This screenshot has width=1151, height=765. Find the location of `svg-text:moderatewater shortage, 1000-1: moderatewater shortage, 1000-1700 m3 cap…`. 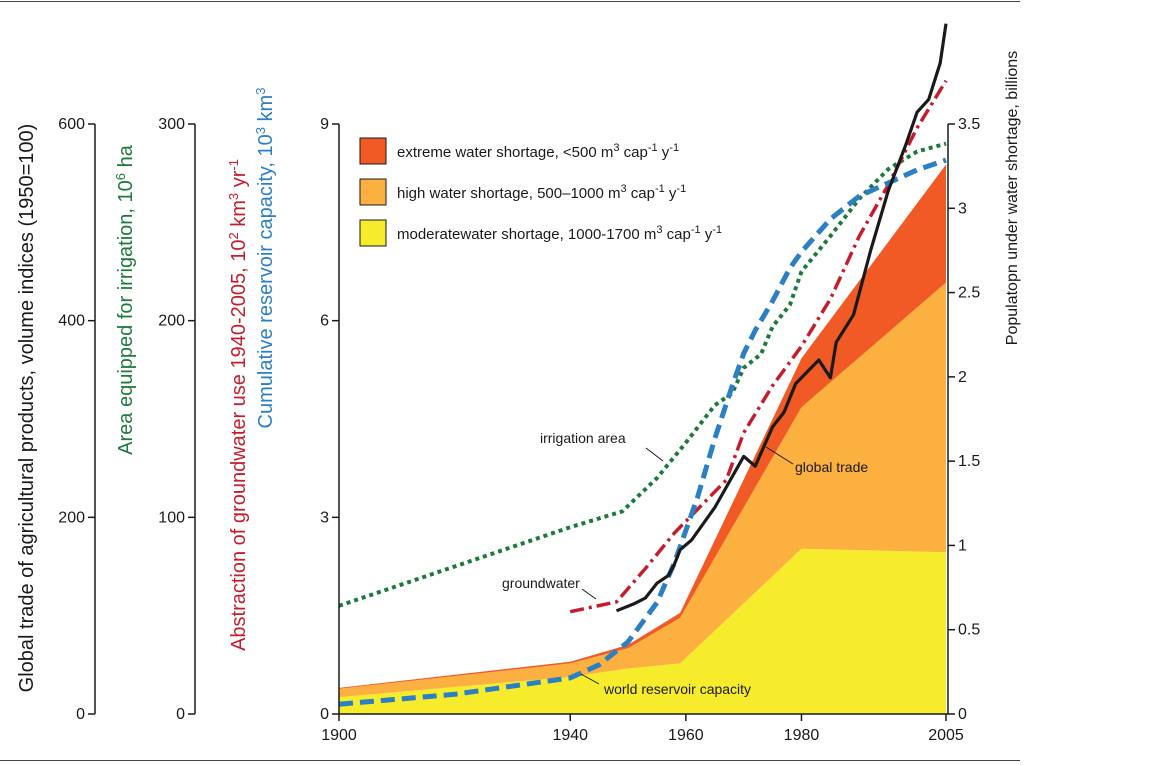

svg-text:moderatewater shortage, 1000-1: moderatewater shortage, 1000-1700 m3 cap… is located at coordinates (559, 233).